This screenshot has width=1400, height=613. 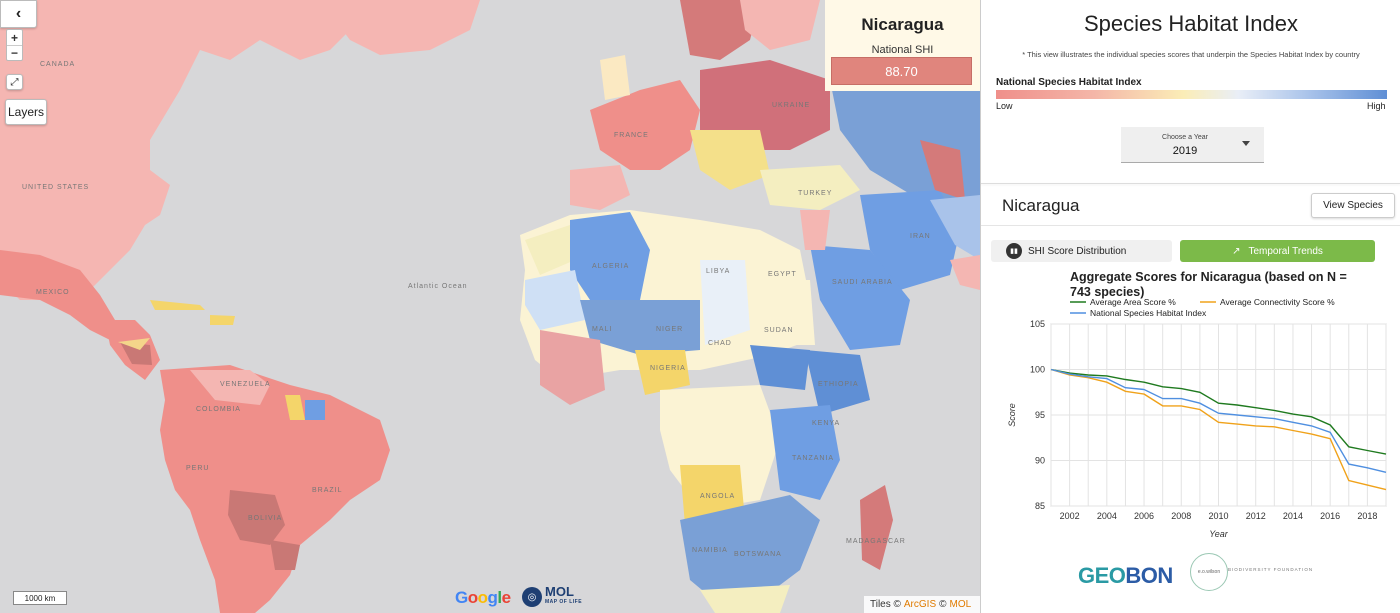 I want to click on region-southern-africa, so click(x=750, y=550).